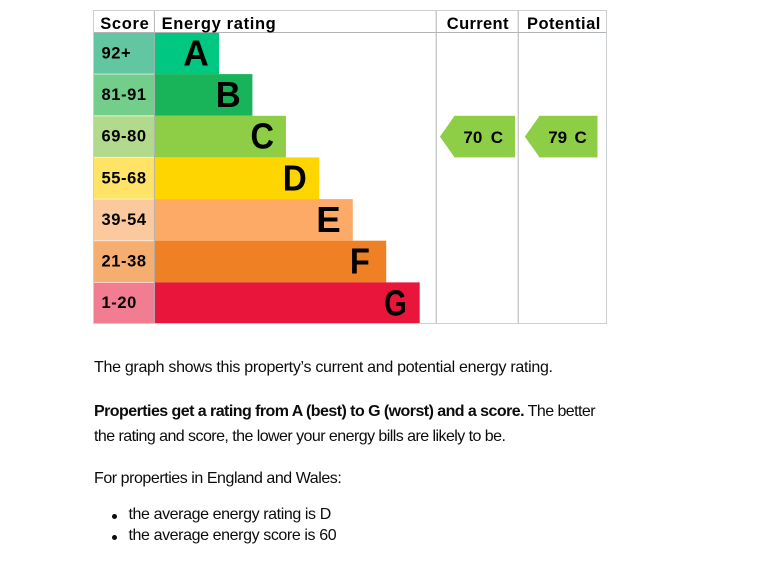  I want to click on svg-text: Potential, so click(564, 24).